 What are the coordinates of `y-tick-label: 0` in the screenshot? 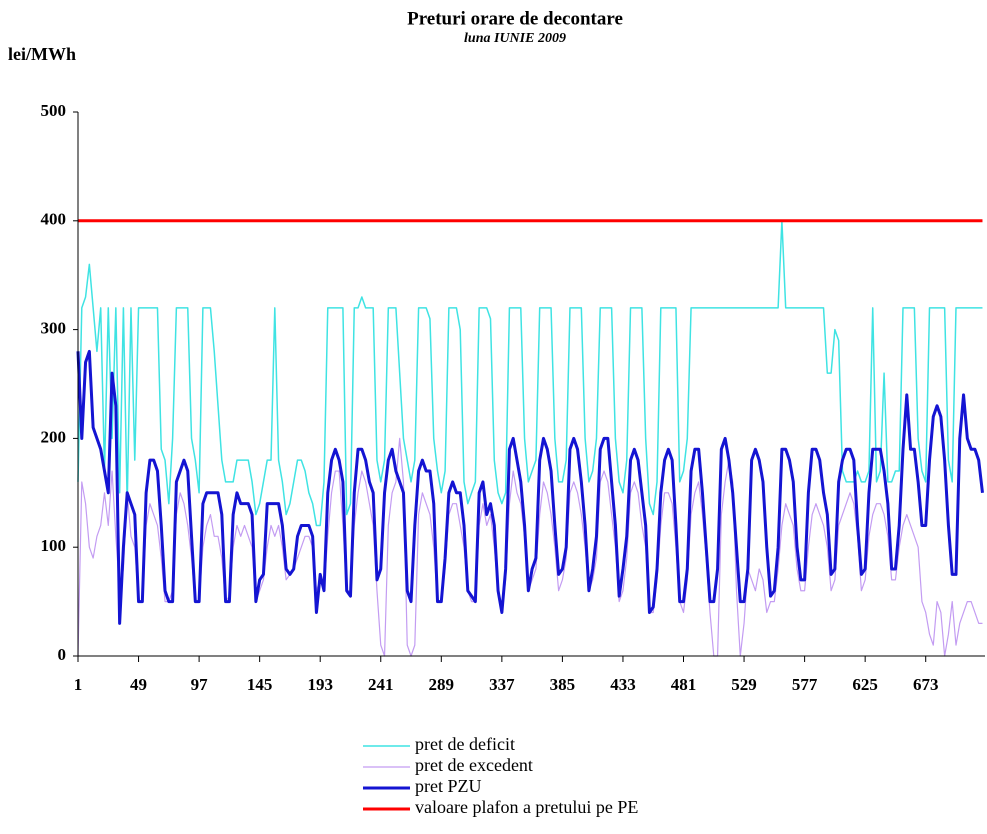 It's located at (62, 654).